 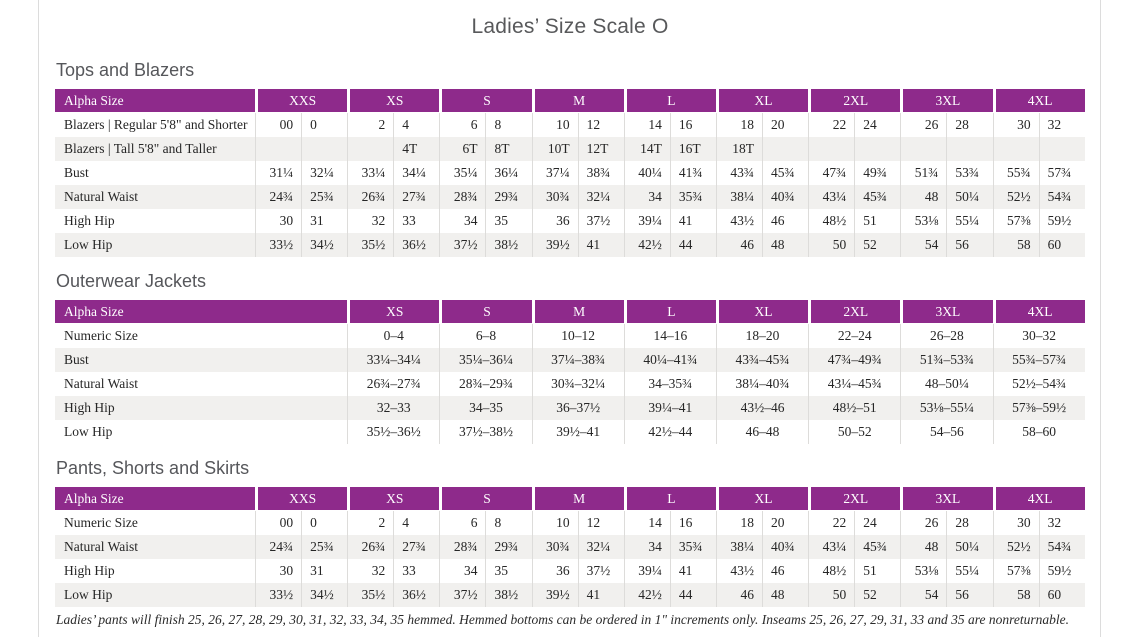 I want to click on size-value-cell: 43¾, so click(x=738, y=173).